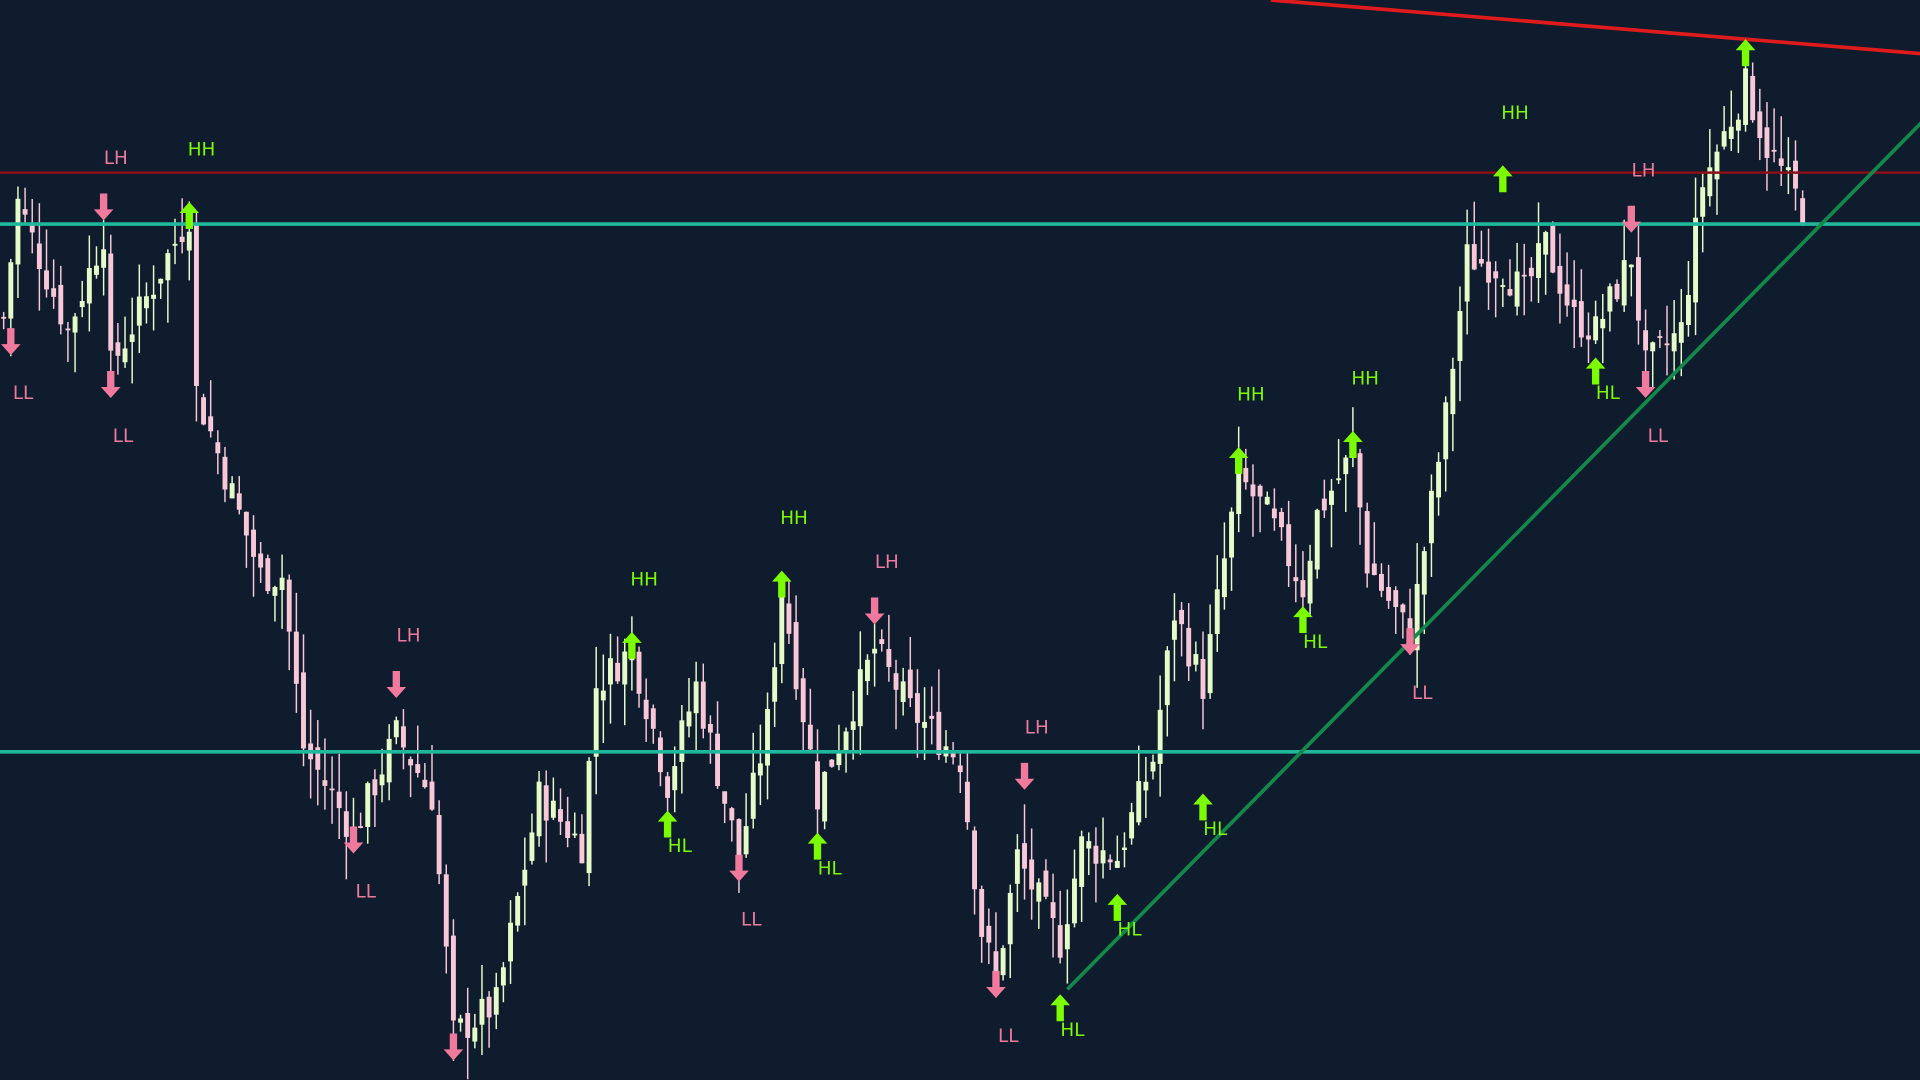  Describe the element at coordinates (887, 562) in the screenshot. I see `swing-label: LH` at that location.